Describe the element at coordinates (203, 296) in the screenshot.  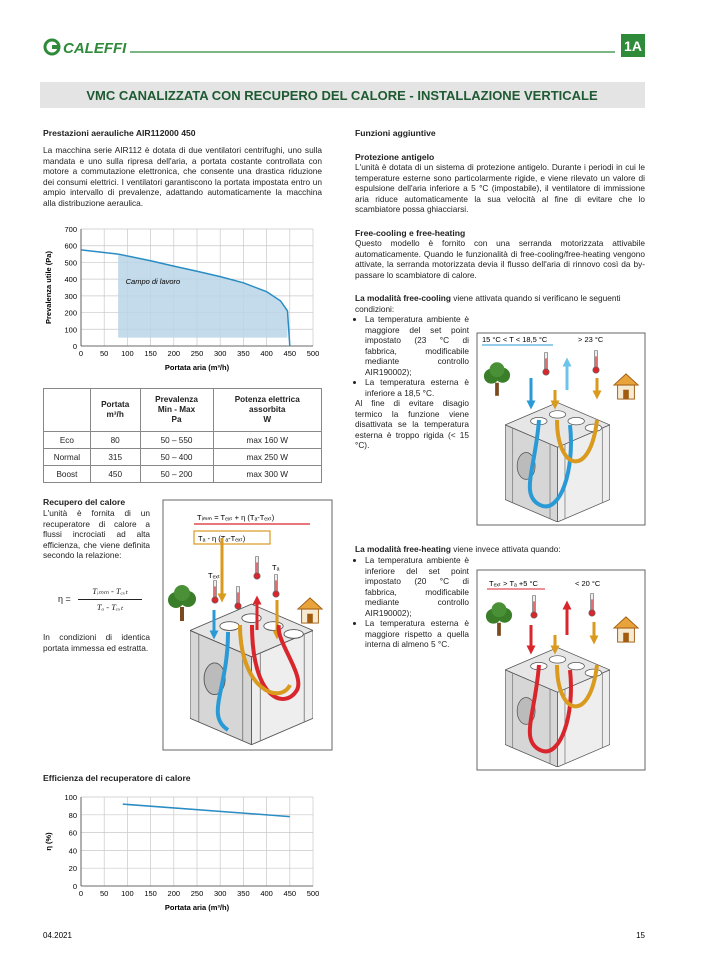
I see `working-area` at that location.